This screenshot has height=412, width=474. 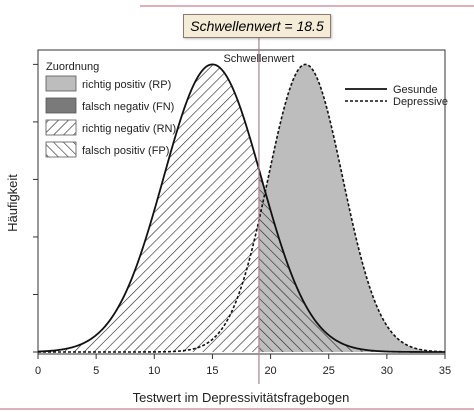 I want to click on x-tick-label: 0, so click(x=38, y=371).